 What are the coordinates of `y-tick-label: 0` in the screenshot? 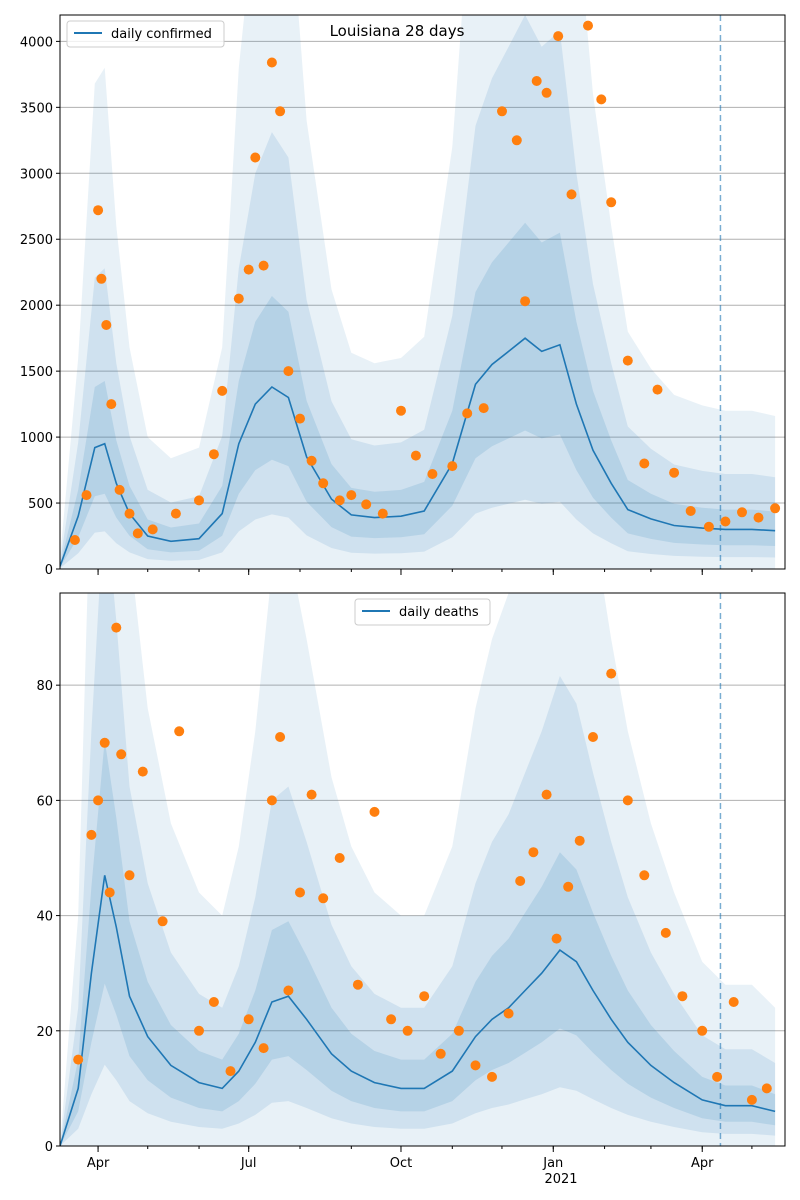 It's located at (49, 1147).